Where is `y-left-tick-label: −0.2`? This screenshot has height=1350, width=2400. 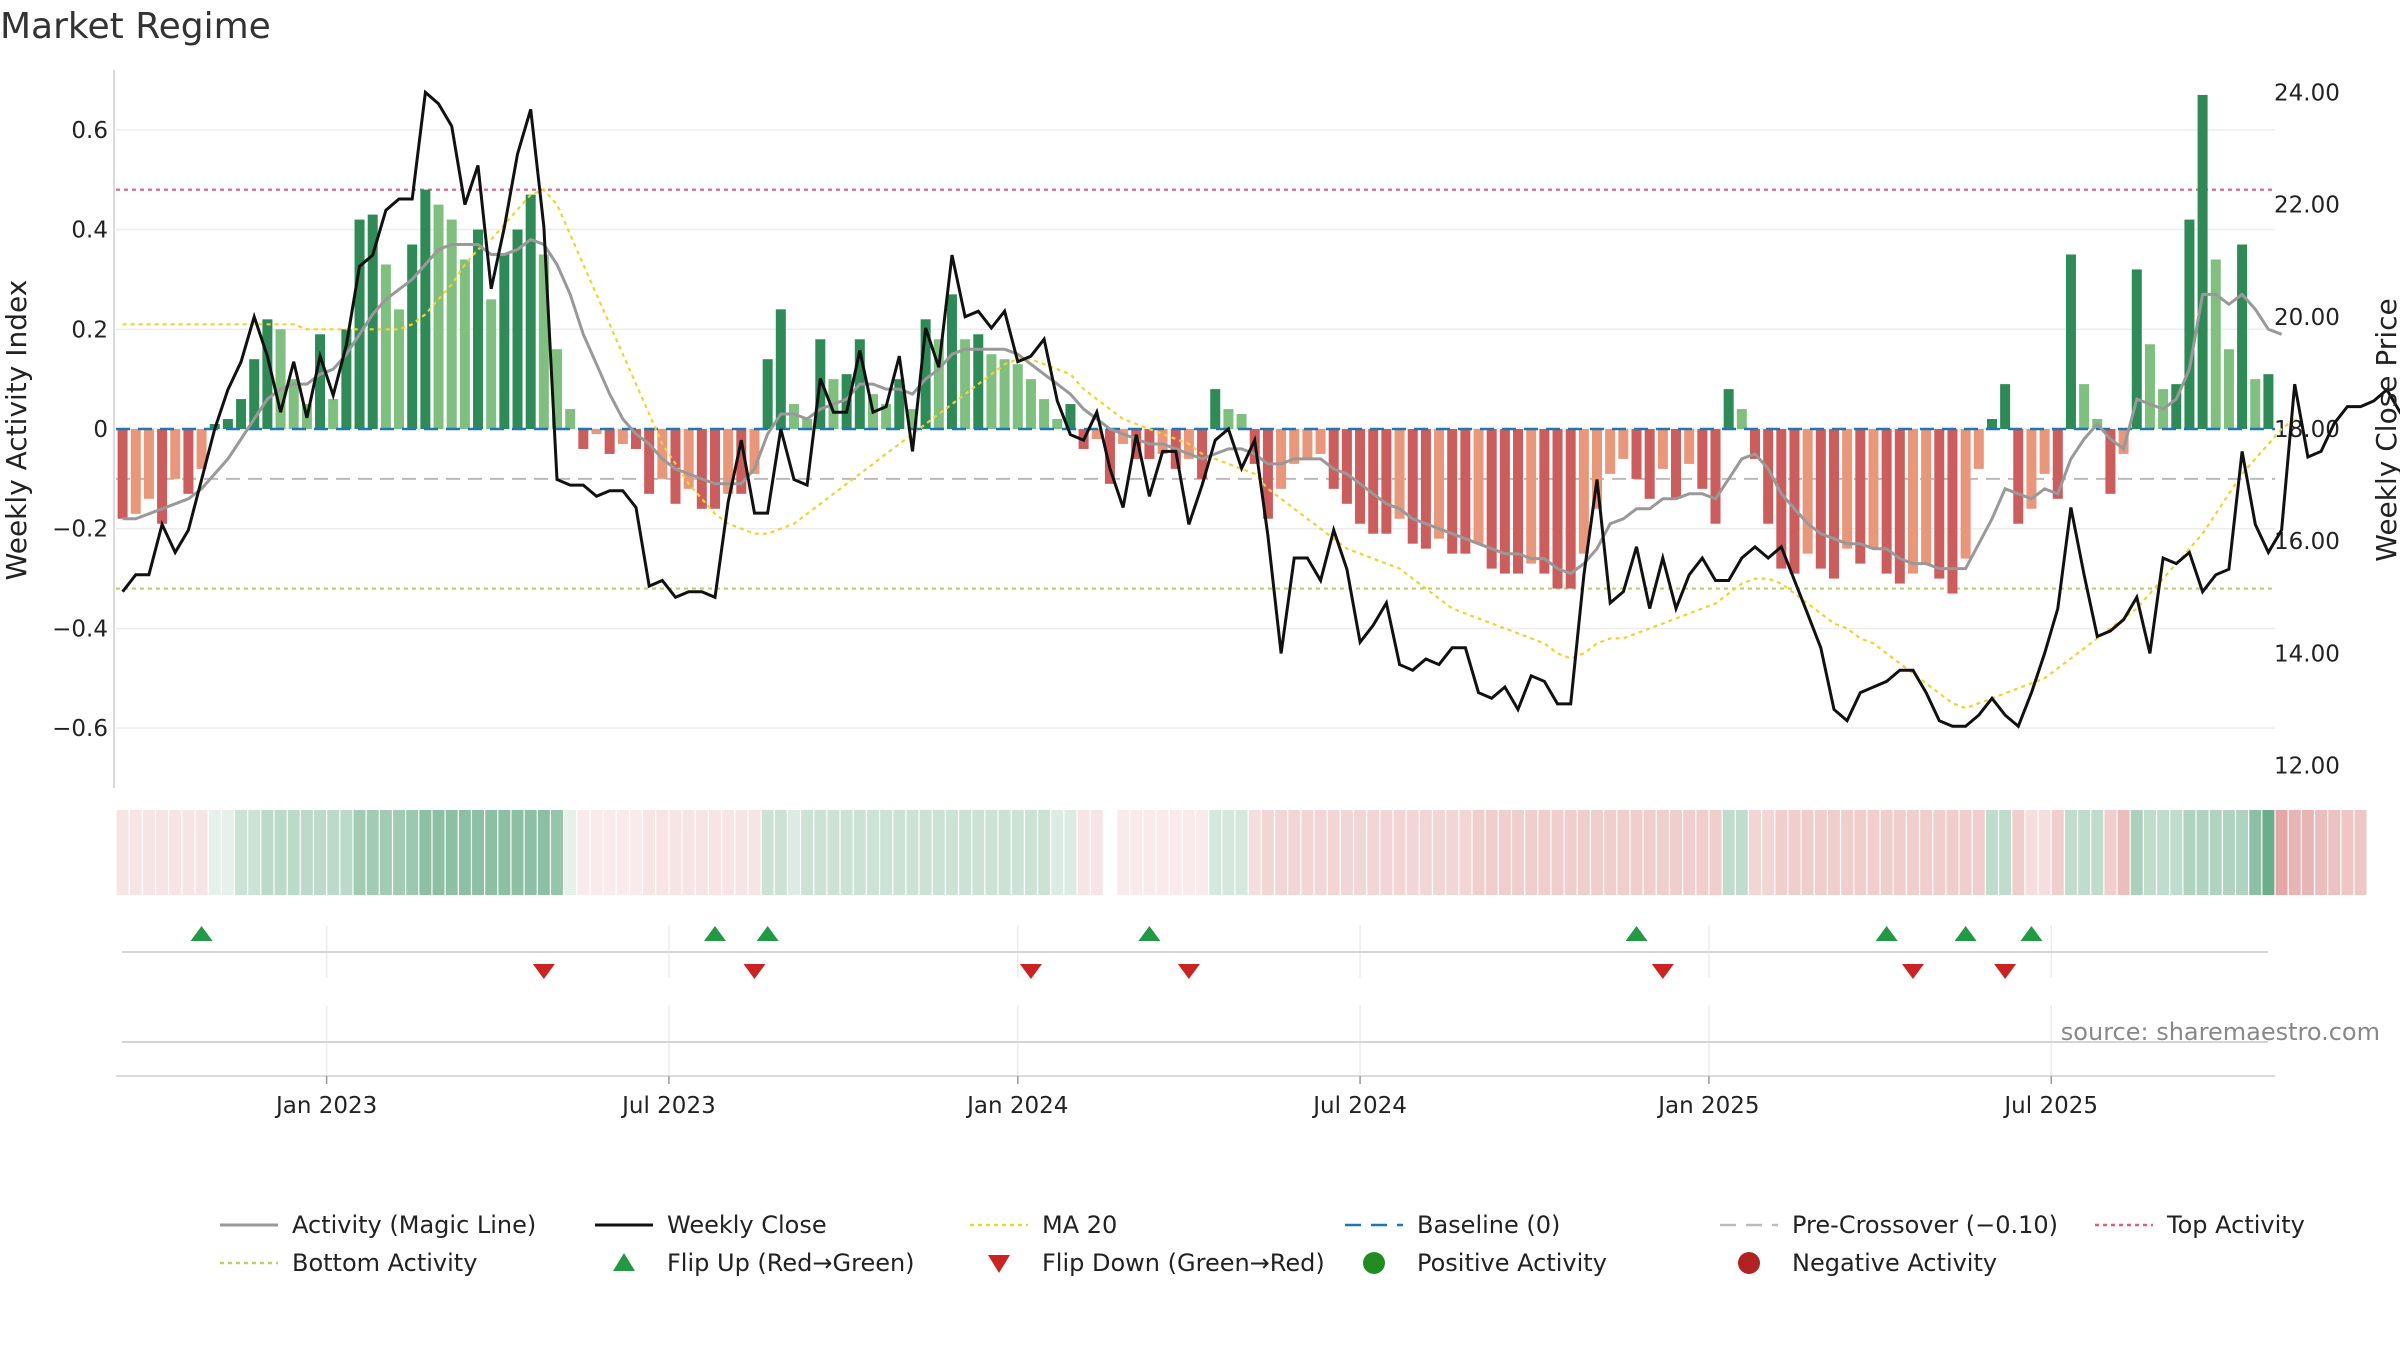 y-left-tick-label: −0.2 is located at coordinates (80, 530).